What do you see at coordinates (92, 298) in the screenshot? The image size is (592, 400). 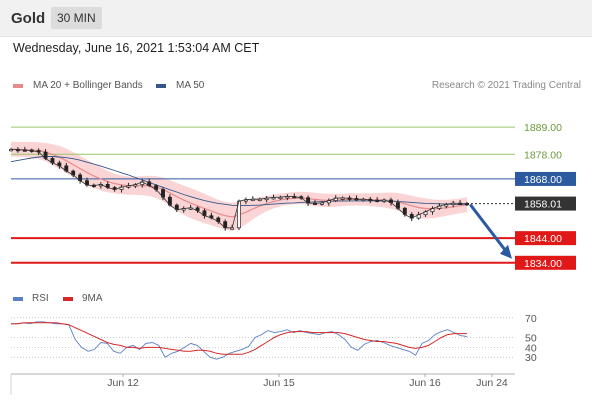 I see `legend-label-9ma: 9MA` at bounding box center [92, 298].